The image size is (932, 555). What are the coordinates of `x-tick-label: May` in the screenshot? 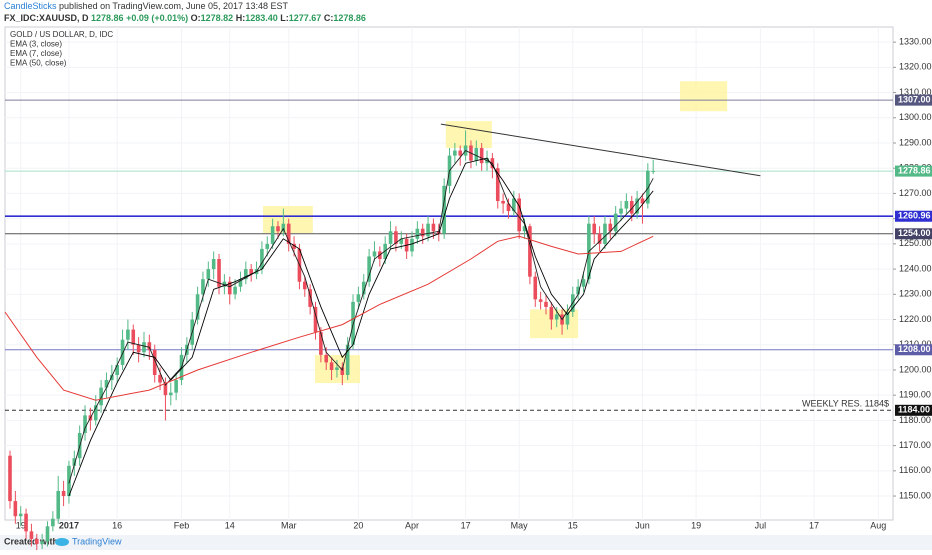 It's located at (520, 525).